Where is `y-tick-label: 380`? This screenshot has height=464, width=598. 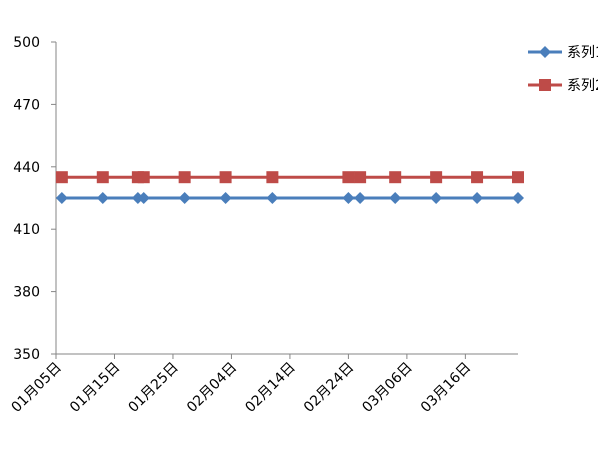 y-tick-label: 380 is located at coordinates (26, 293).